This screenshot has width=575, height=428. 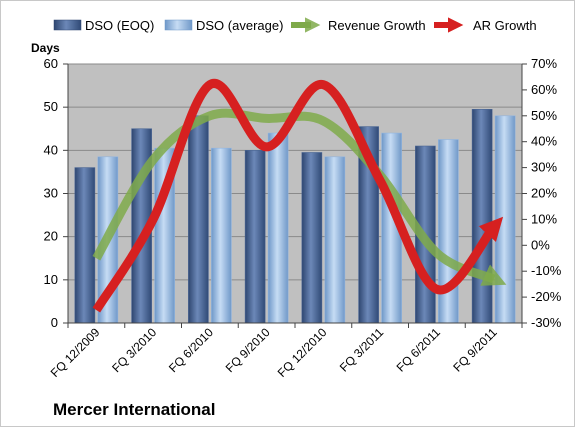 What do you see at coordinates (191, 350) in the screenshot?
I see `x-tick-label: FQ 6/2010` at bounding box center [191, 350].